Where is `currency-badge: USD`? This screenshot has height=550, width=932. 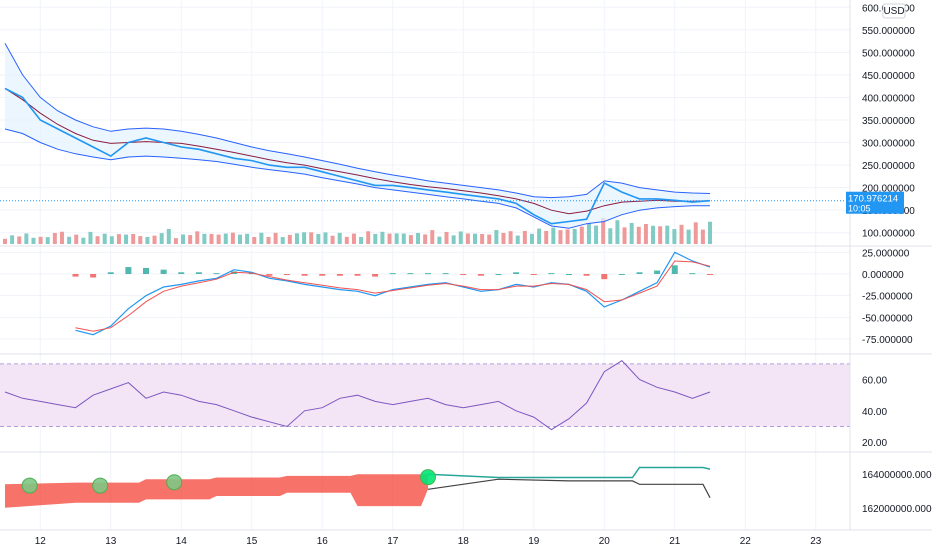
currency-badge: USD is located at coordinates (894, 11).